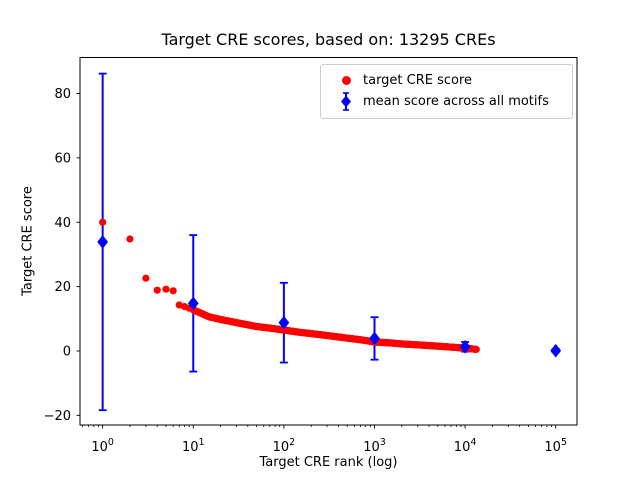 Image resolution: width=640 pixels, height=480 pixels. What do you see at coordinates (418, 80) in the screenshot?
I see `legend-label: target CRE score` at bounding box center [418, 80].